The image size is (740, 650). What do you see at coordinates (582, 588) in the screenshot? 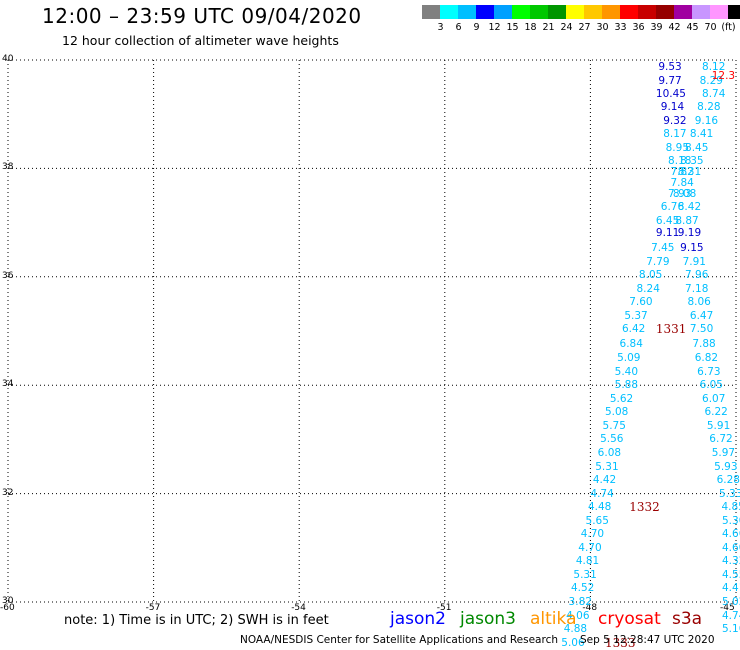
I see `wave-height-value: 4.52` at bounding box center [582, 588].